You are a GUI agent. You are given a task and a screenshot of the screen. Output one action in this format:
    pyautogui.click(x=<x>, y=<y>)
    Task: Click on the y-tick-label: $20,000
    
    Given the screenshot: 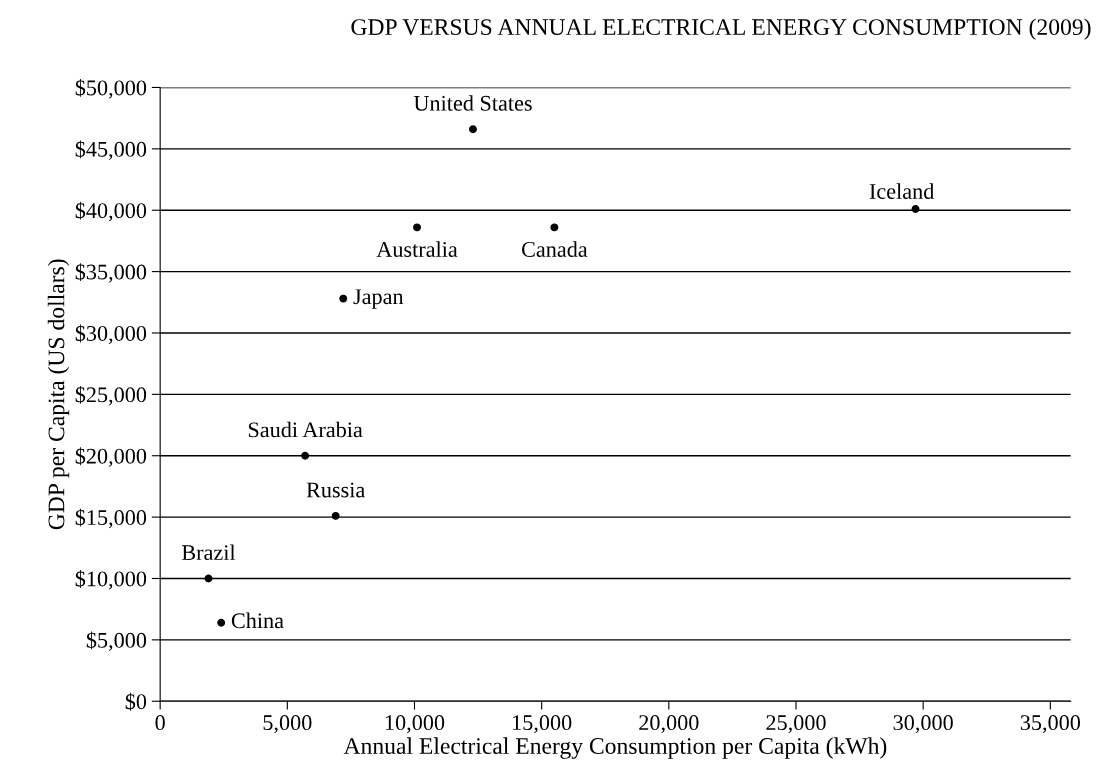 What is the action you would take?
    pyautogui.click(x=111, y=457)
    